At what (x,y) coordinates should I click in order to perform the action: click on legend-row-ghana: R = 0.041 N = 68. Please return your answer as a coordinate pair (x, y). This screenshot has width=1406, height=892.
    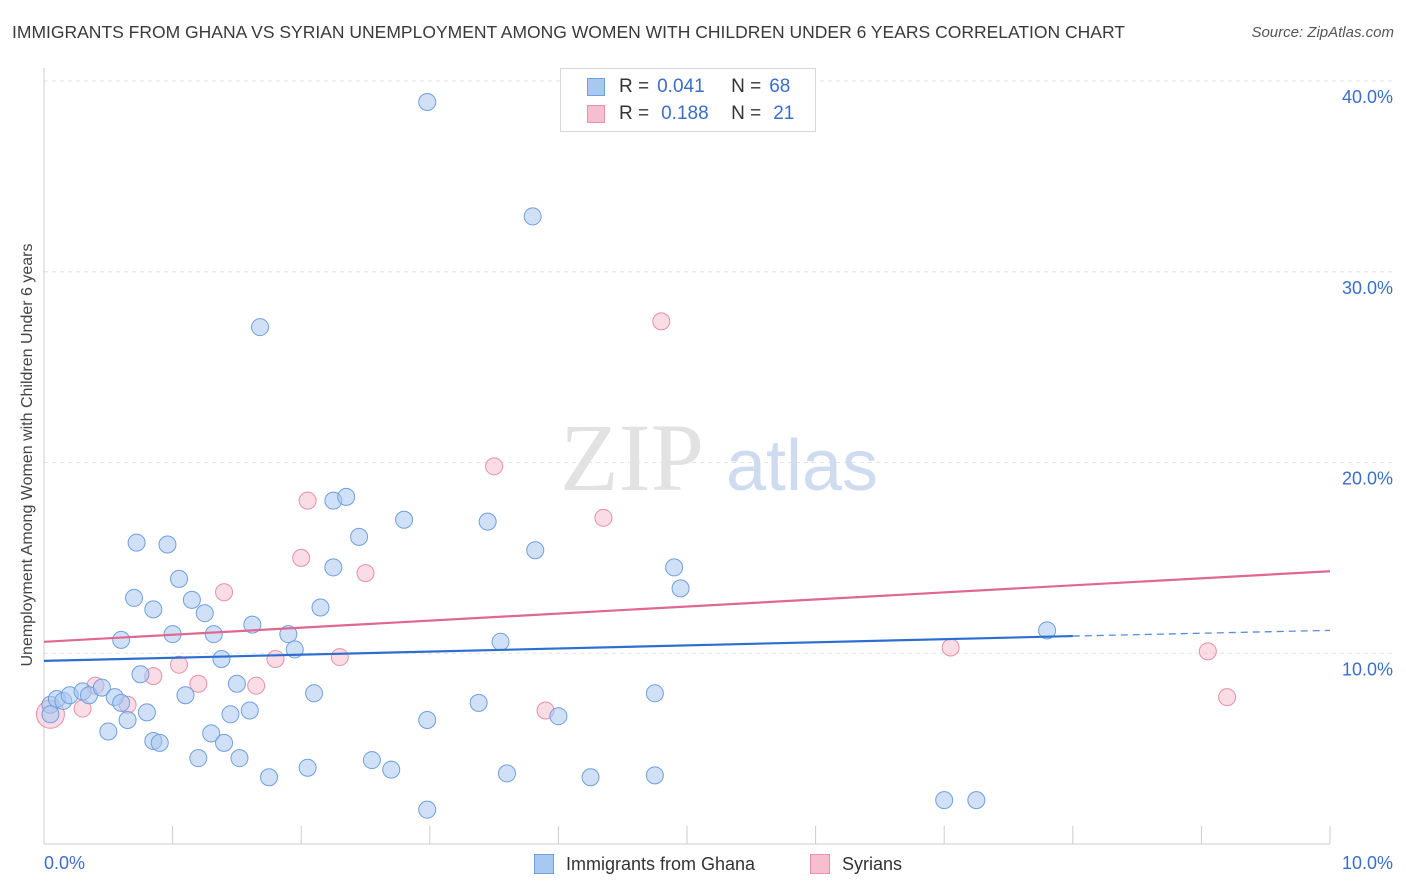
    Looking at the image, I should click on (688, 87).